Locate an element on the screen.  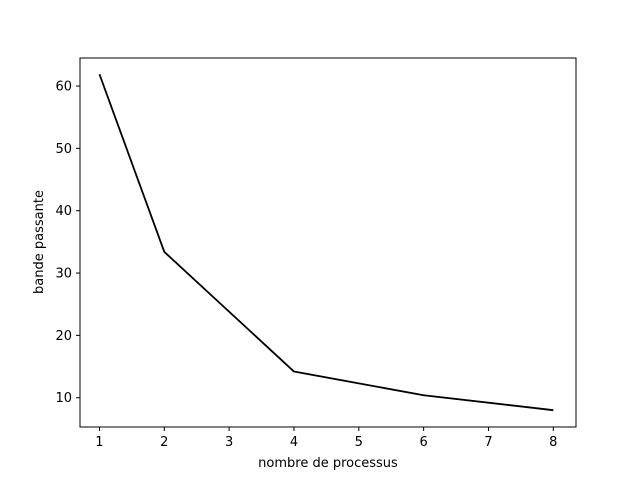
x-tick-label: 7 is located at coordinates (488, 442).